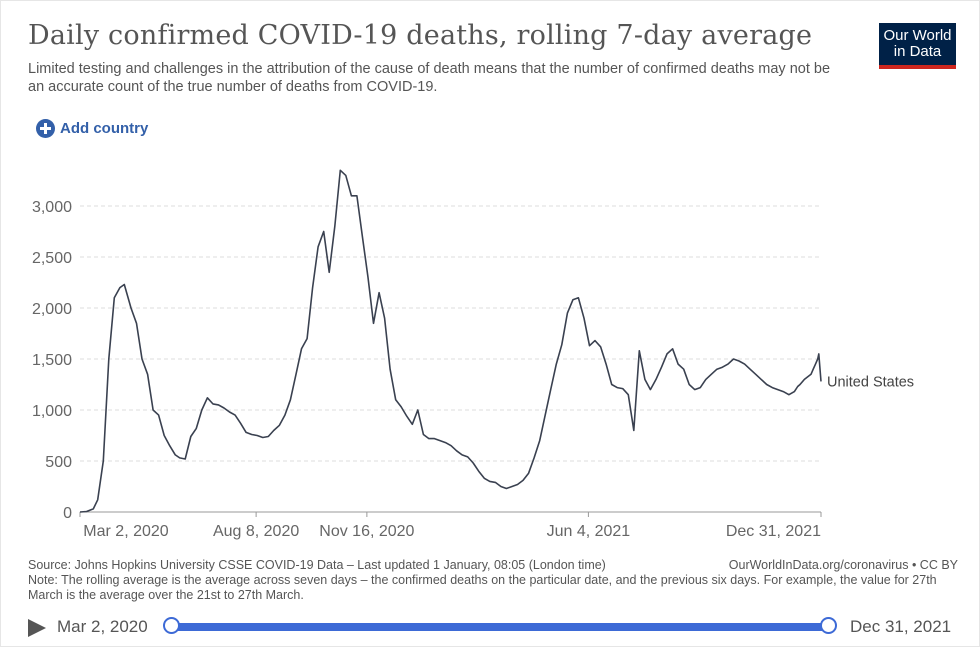  Describe the element at coordinates (917, 35) in the screenshot. I see `logo-line-1: Our World` at that location.